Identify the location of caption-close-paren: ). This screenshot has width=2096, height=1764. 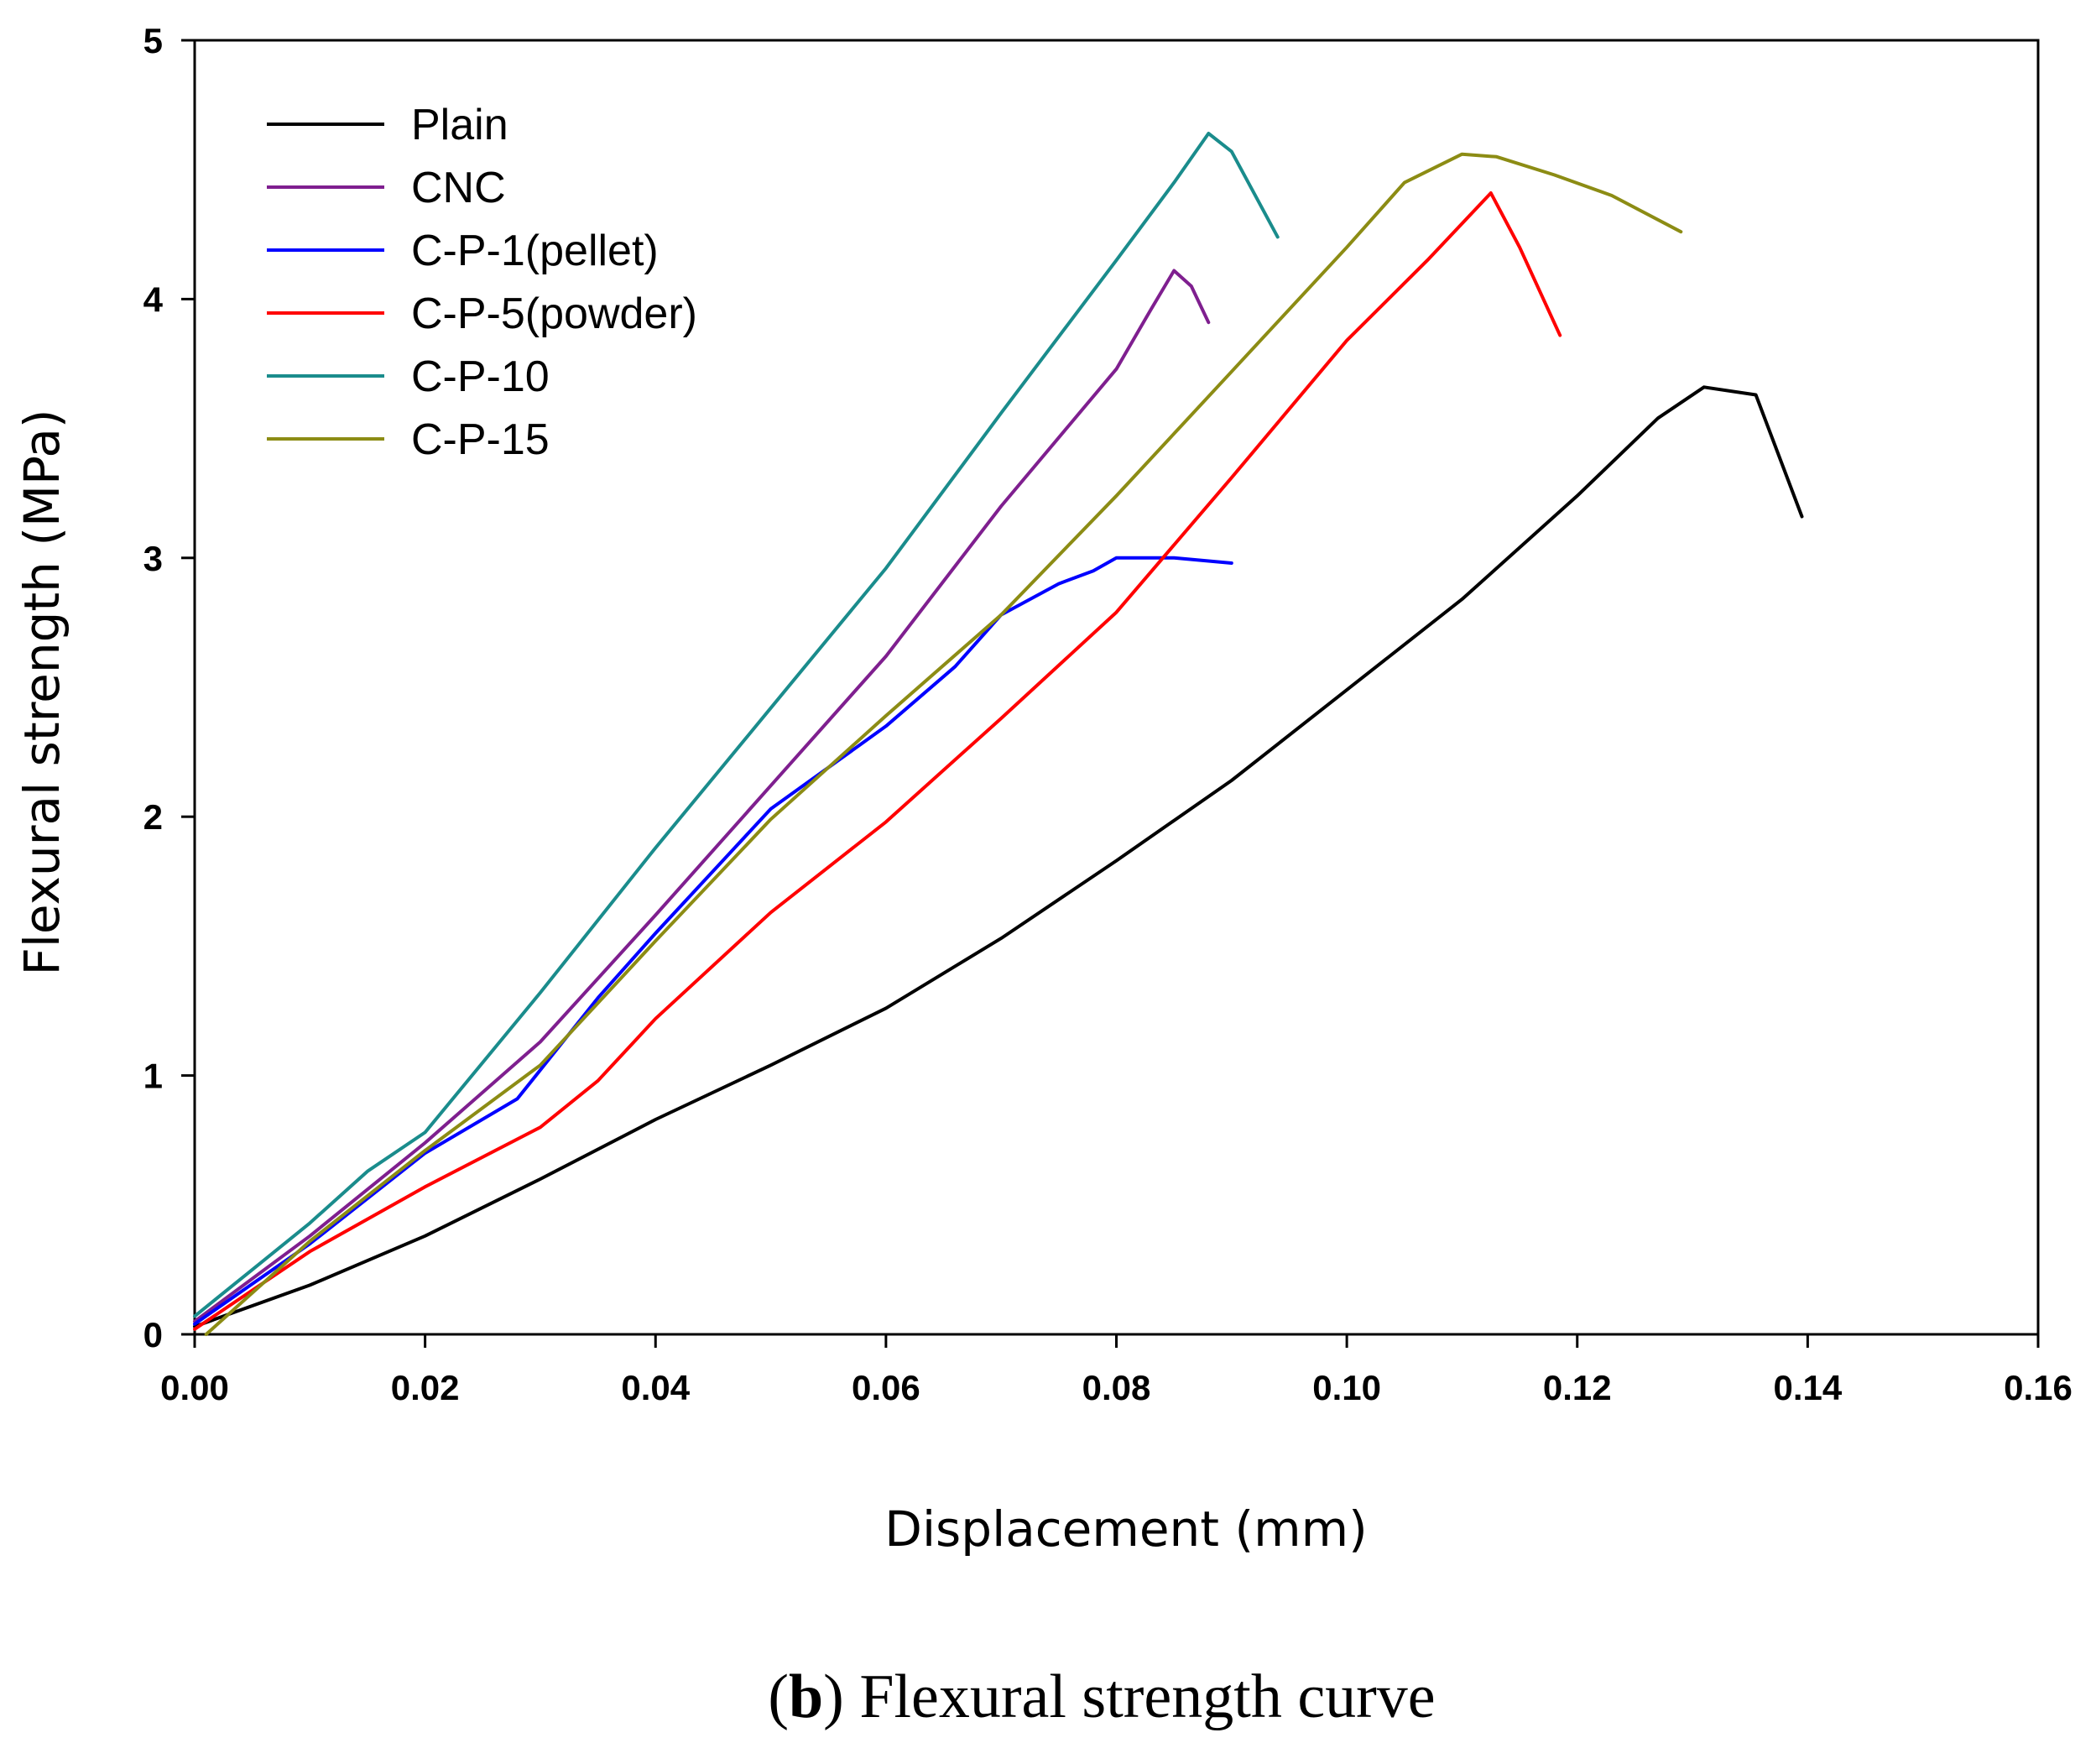
(833, 1696).